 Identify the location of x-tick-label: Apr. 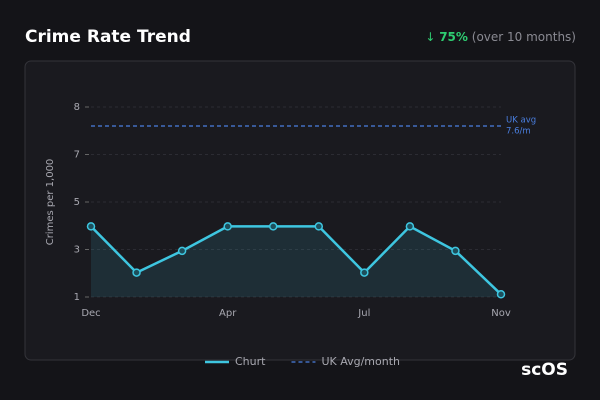
(228, 313).